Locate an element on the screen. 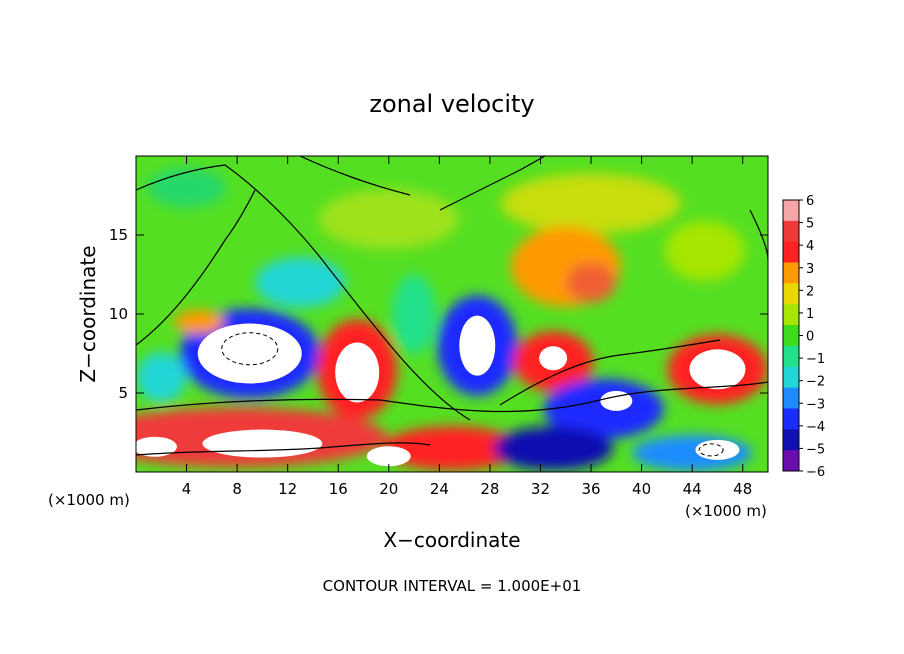 The height and width of the screenshot is (654, 904). x-tick-label-10: 44 is located at coordinates (692, 489).